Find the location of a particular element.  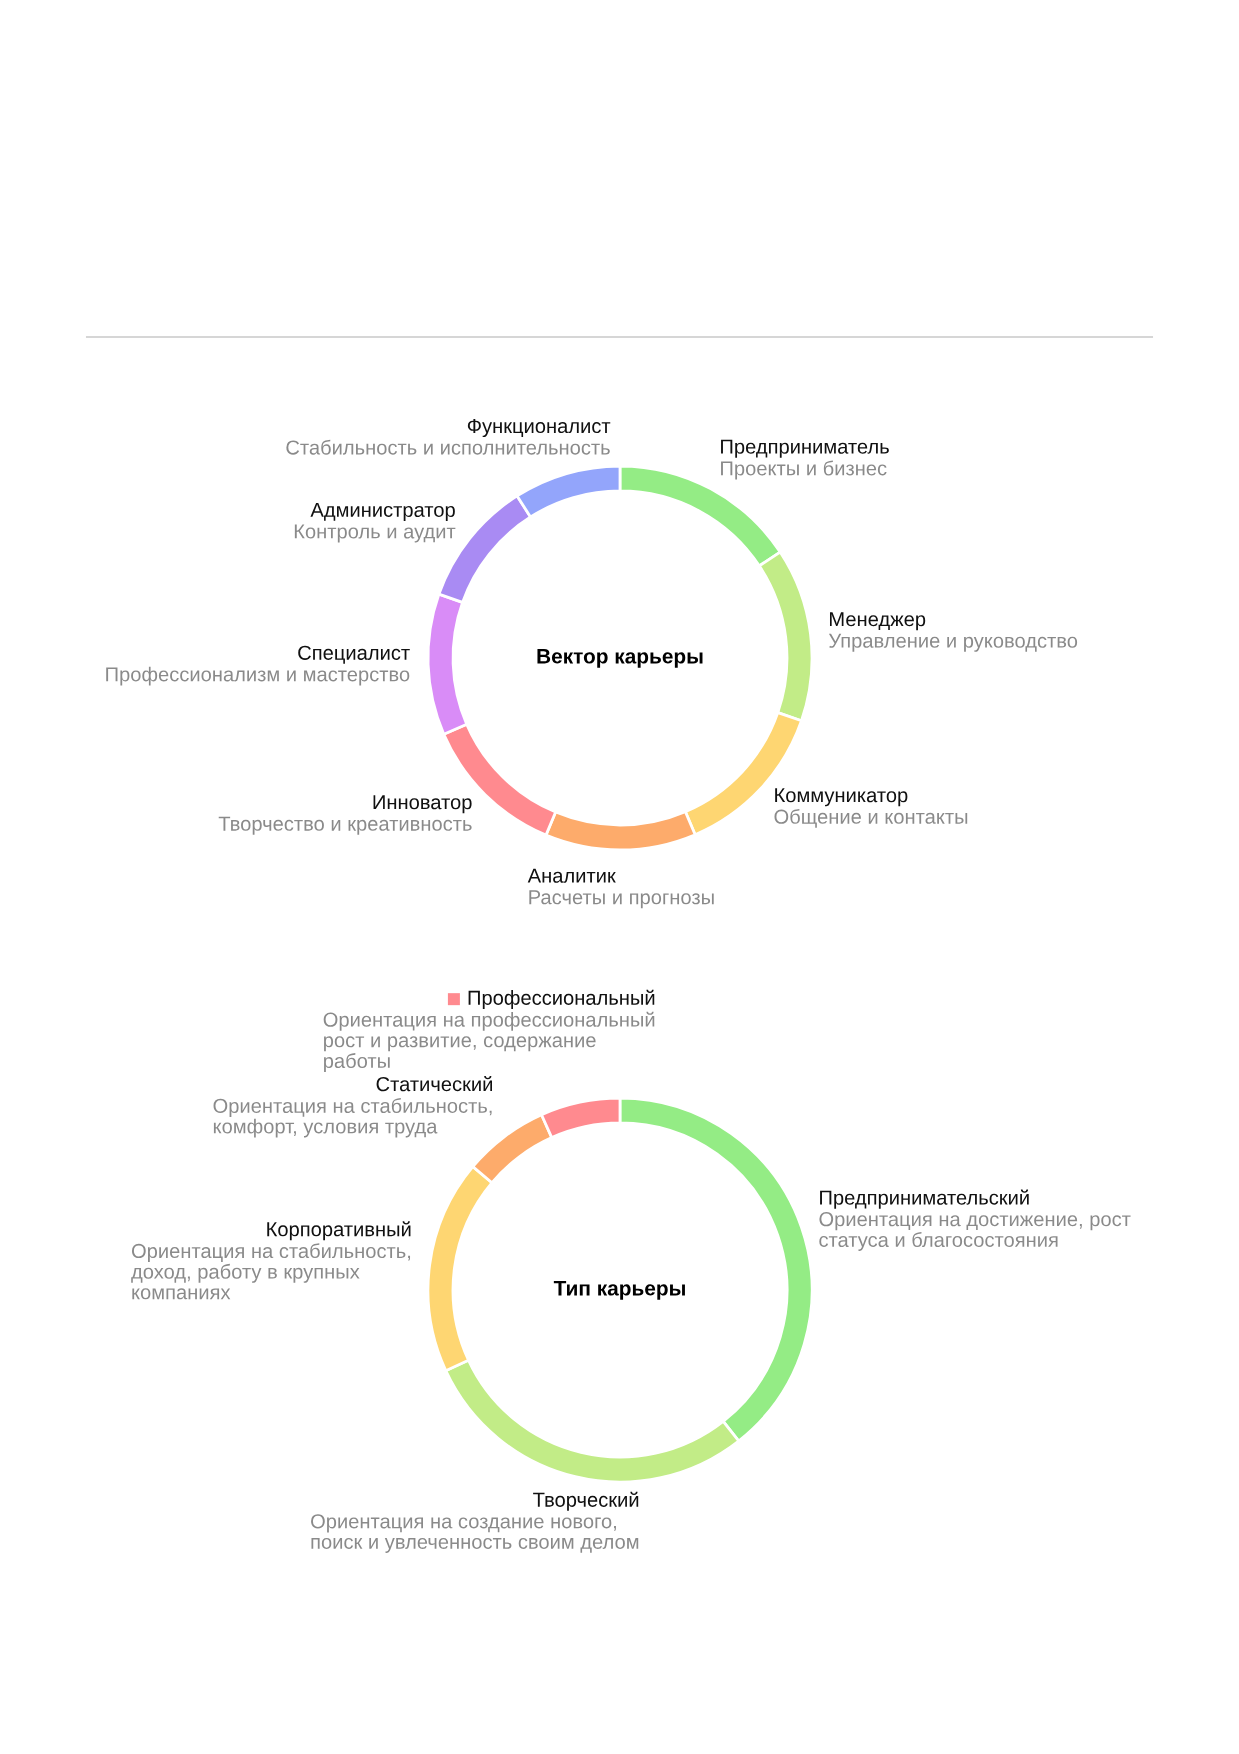

slice-label: Аналитик is located at coordinates (571, 875).